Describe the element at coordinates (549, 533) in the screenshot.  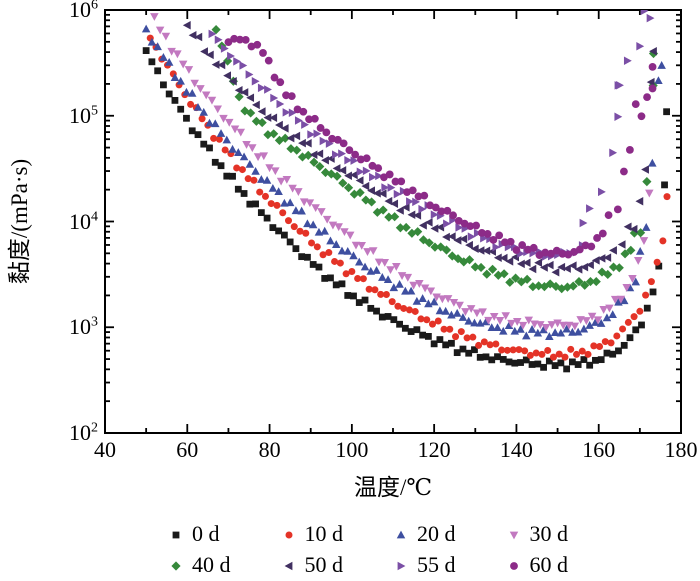
I see `legend-item-label: 30 d` at that location.